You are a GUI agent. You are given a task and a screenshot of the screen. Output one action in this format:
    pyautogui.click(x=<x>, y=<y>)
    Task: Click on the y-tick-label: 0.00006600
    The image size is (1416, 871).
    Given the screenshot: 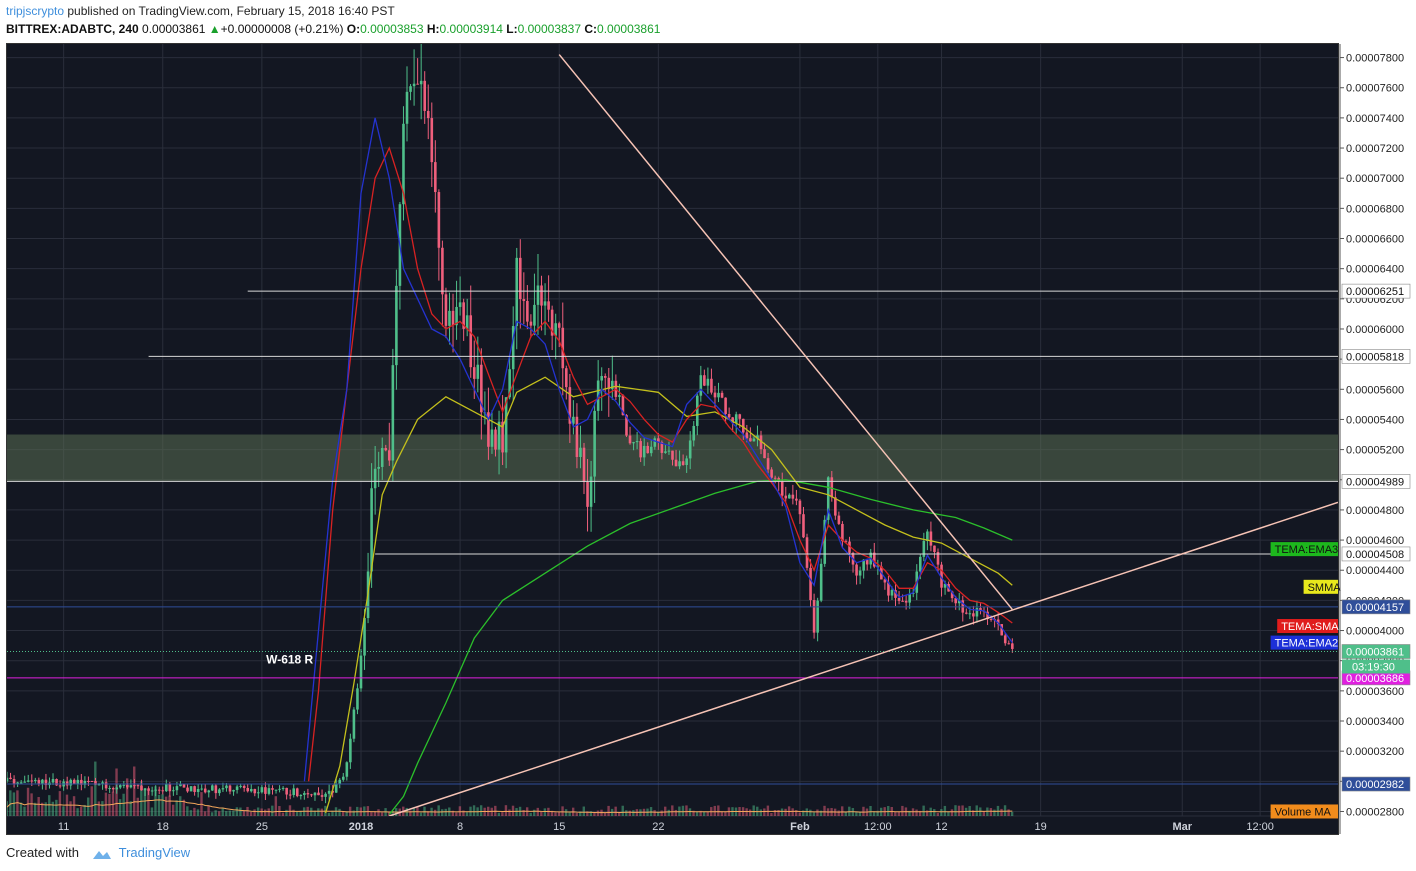 What is the action you would take?
    pyautogui.click(x=1375, y=240)
    